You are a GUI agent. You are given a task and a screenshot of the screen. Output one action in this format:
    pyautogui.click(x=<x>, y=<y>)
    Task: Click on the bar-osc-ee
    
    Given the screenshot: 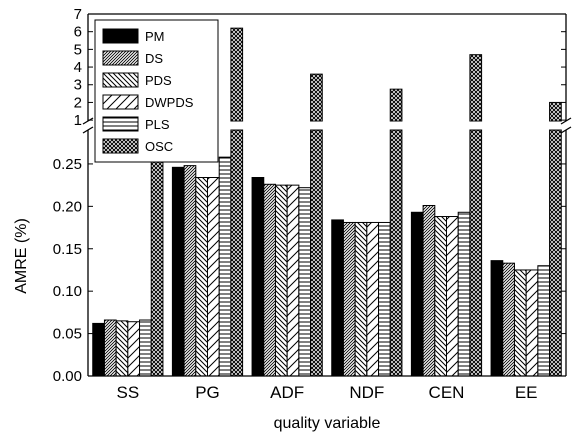 What is the action you would take?
    pyautogui.click(x=555, y=253)
    